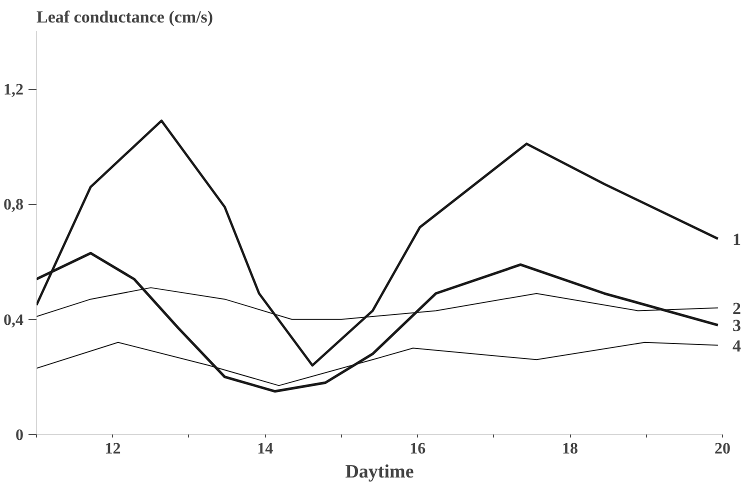 This screenshot has width=744, height=485. Describe the element at coordinates (14, 320) in the screenshot. I see `y-tick-label: 0,4` at that location.